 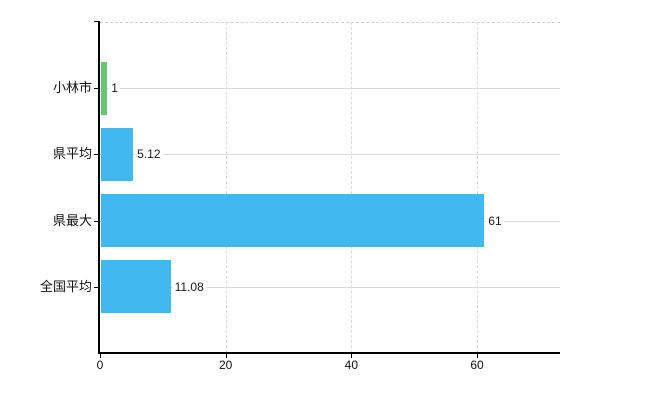 I want to click on plot-top-border, so click(x=330, y=22).